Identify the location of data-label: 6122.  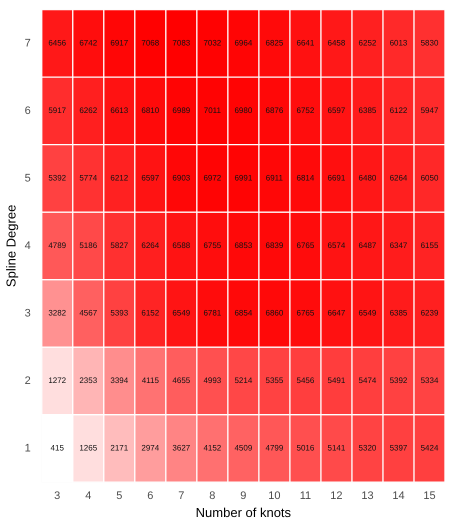
(399, 111).